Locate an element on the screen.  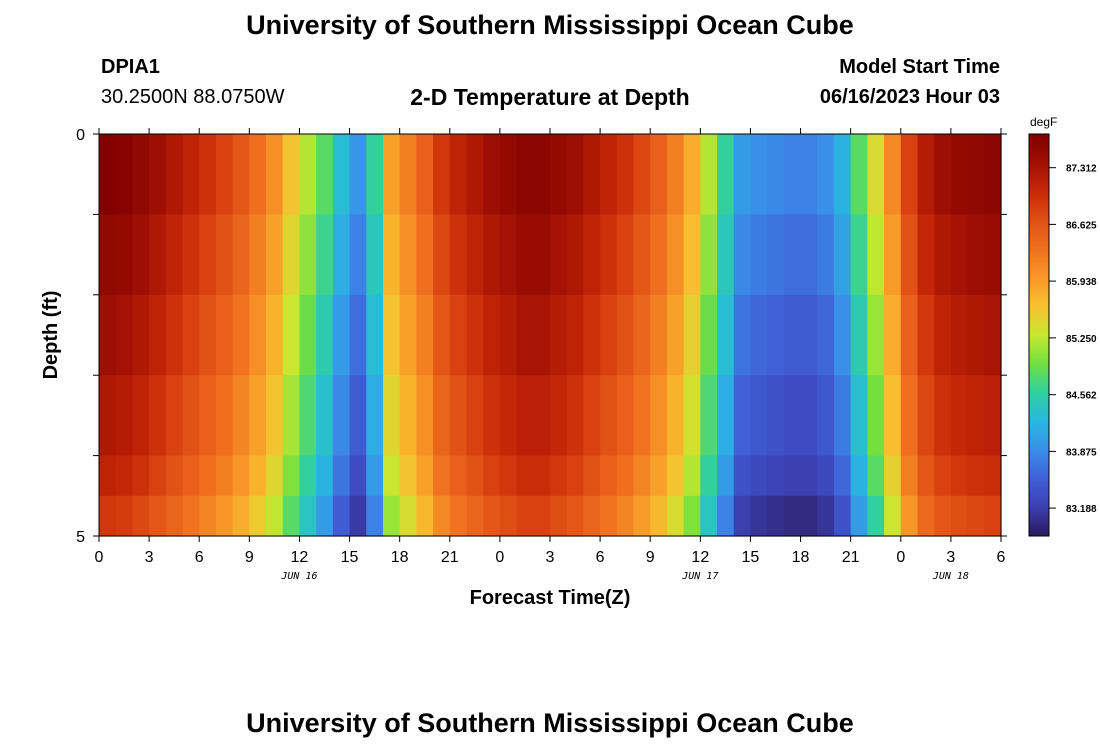
x-tick-label: 21 is located at coordinates (851, 557).